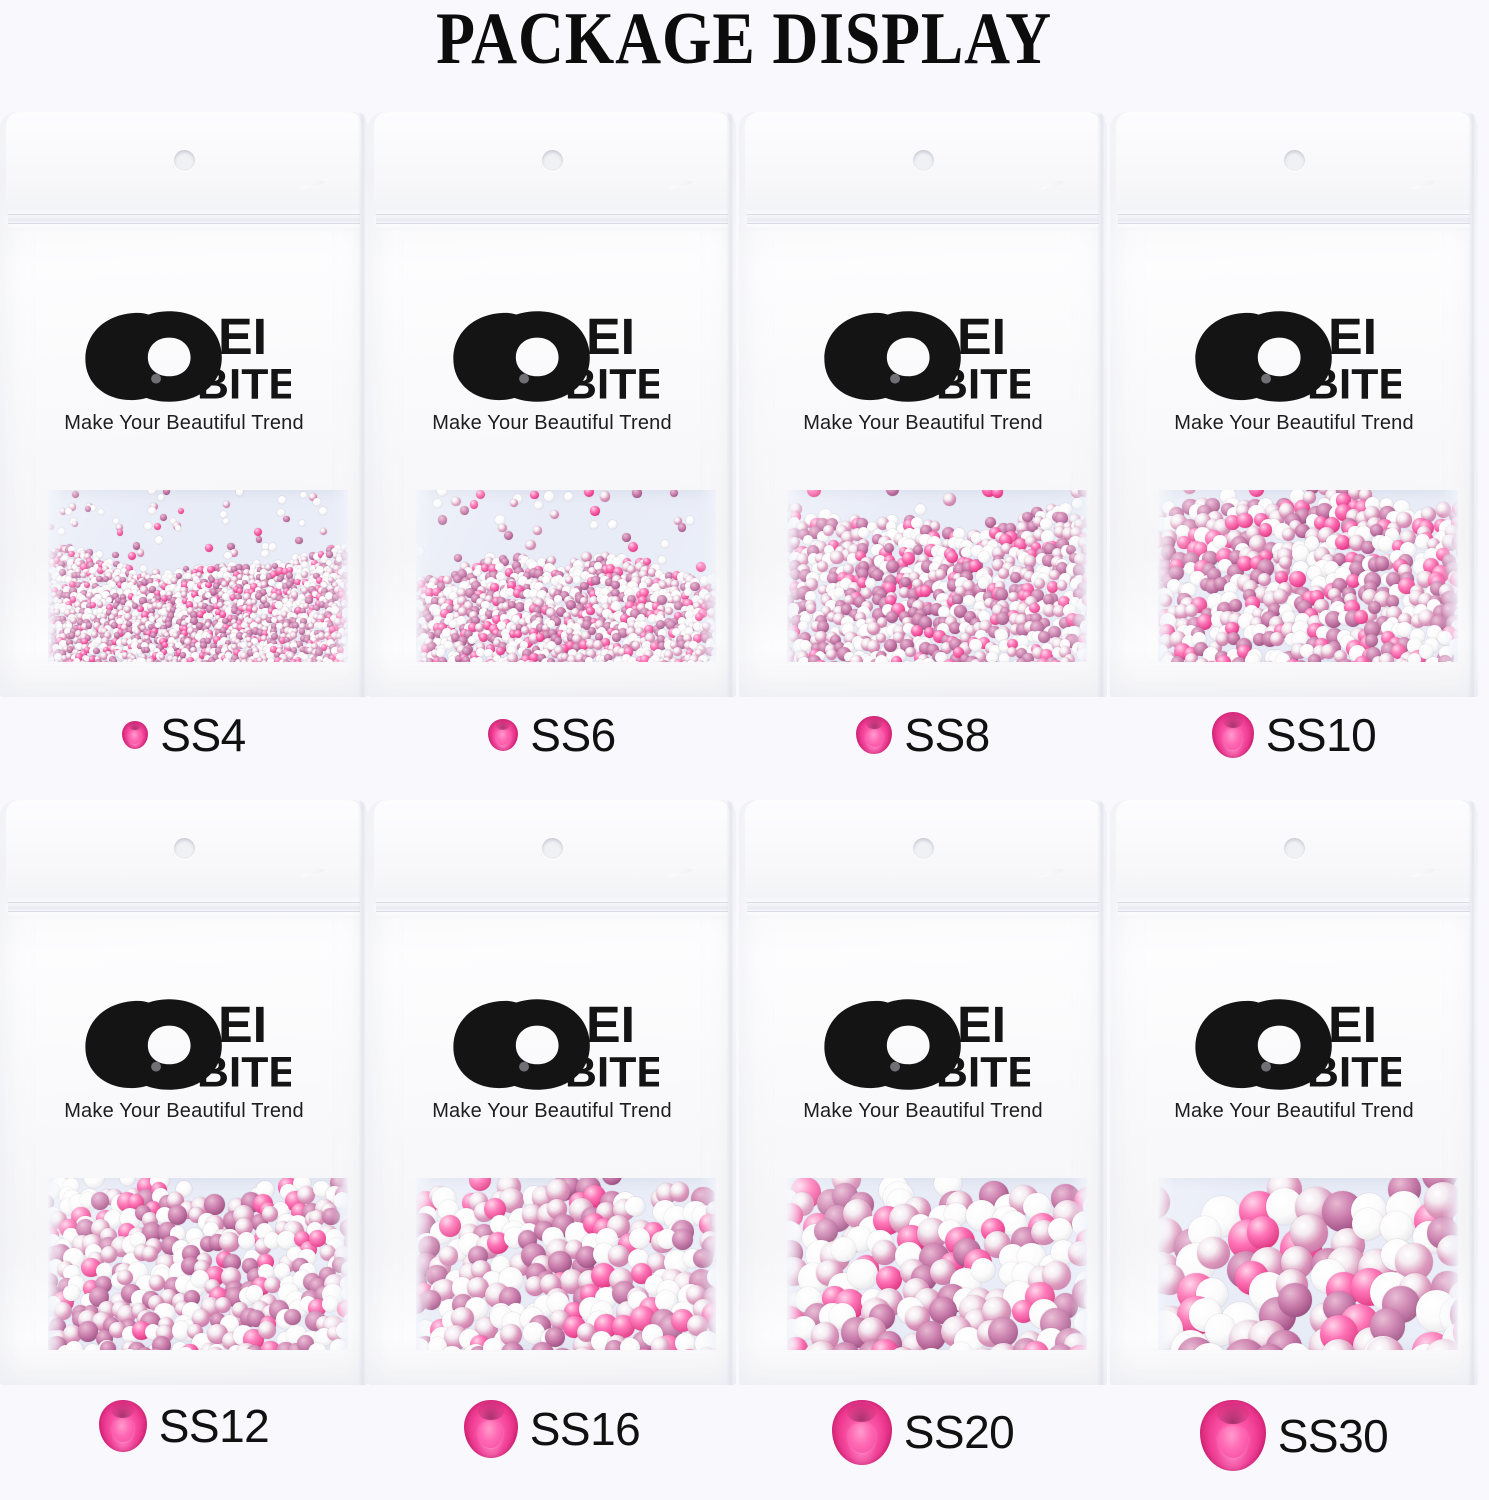 Image resolution: width=1489 pixels, height=1500 pixels. Describe the element at coordinates (1294, 1136) in the screenshot. I see `package-cell-ss30: EI BITE Make Your Beautiful Trend SS30` at that location.